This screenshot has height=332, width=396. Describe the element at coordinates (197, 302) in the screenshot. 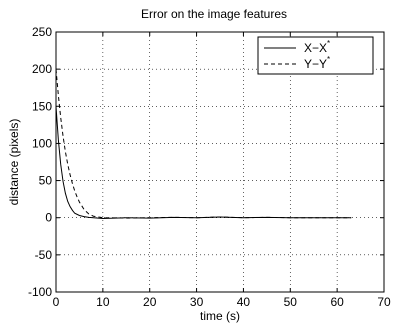

I see `x-tick-label: 30` at that location.